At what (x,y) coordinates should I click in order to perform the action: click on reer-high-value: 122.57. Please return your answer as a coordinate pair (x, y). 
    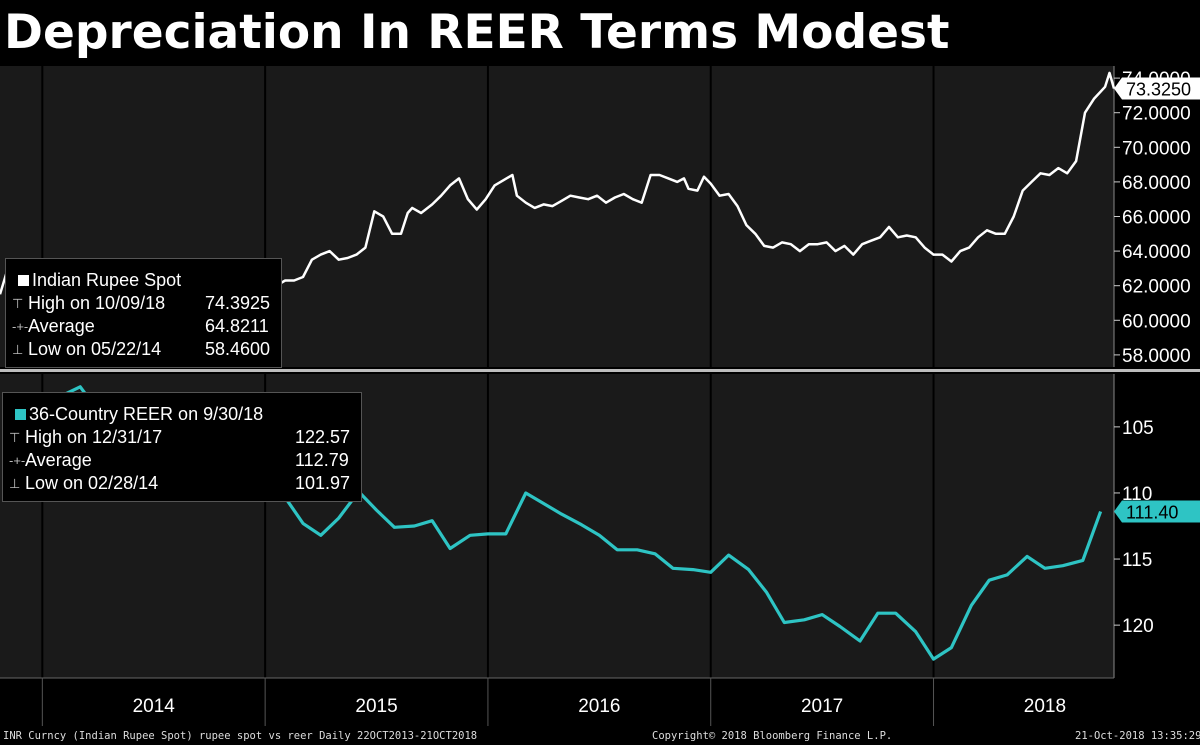
    Looking at the image, I should click on (323, 437).